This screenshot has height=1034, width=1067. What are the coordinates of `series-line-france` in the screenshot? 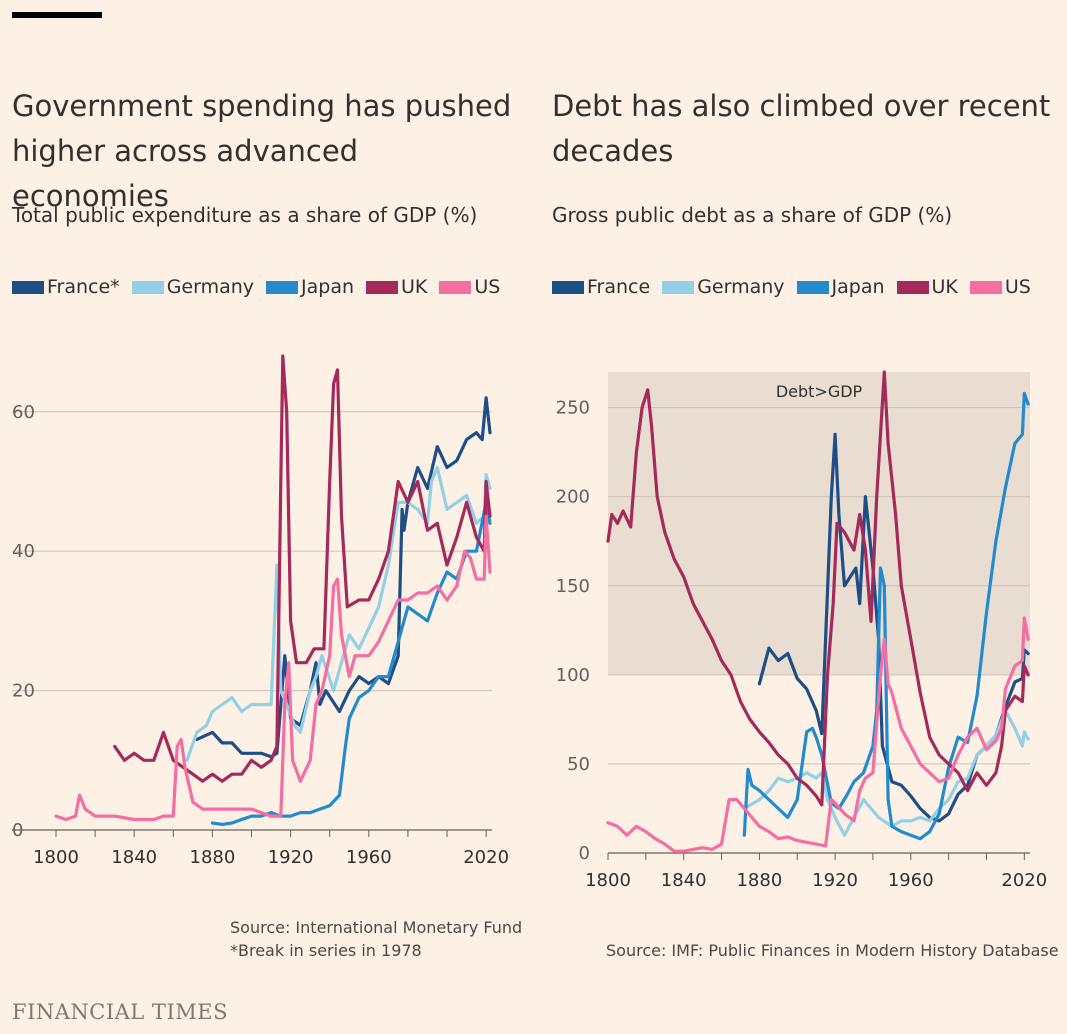 It's located at (343, 577).